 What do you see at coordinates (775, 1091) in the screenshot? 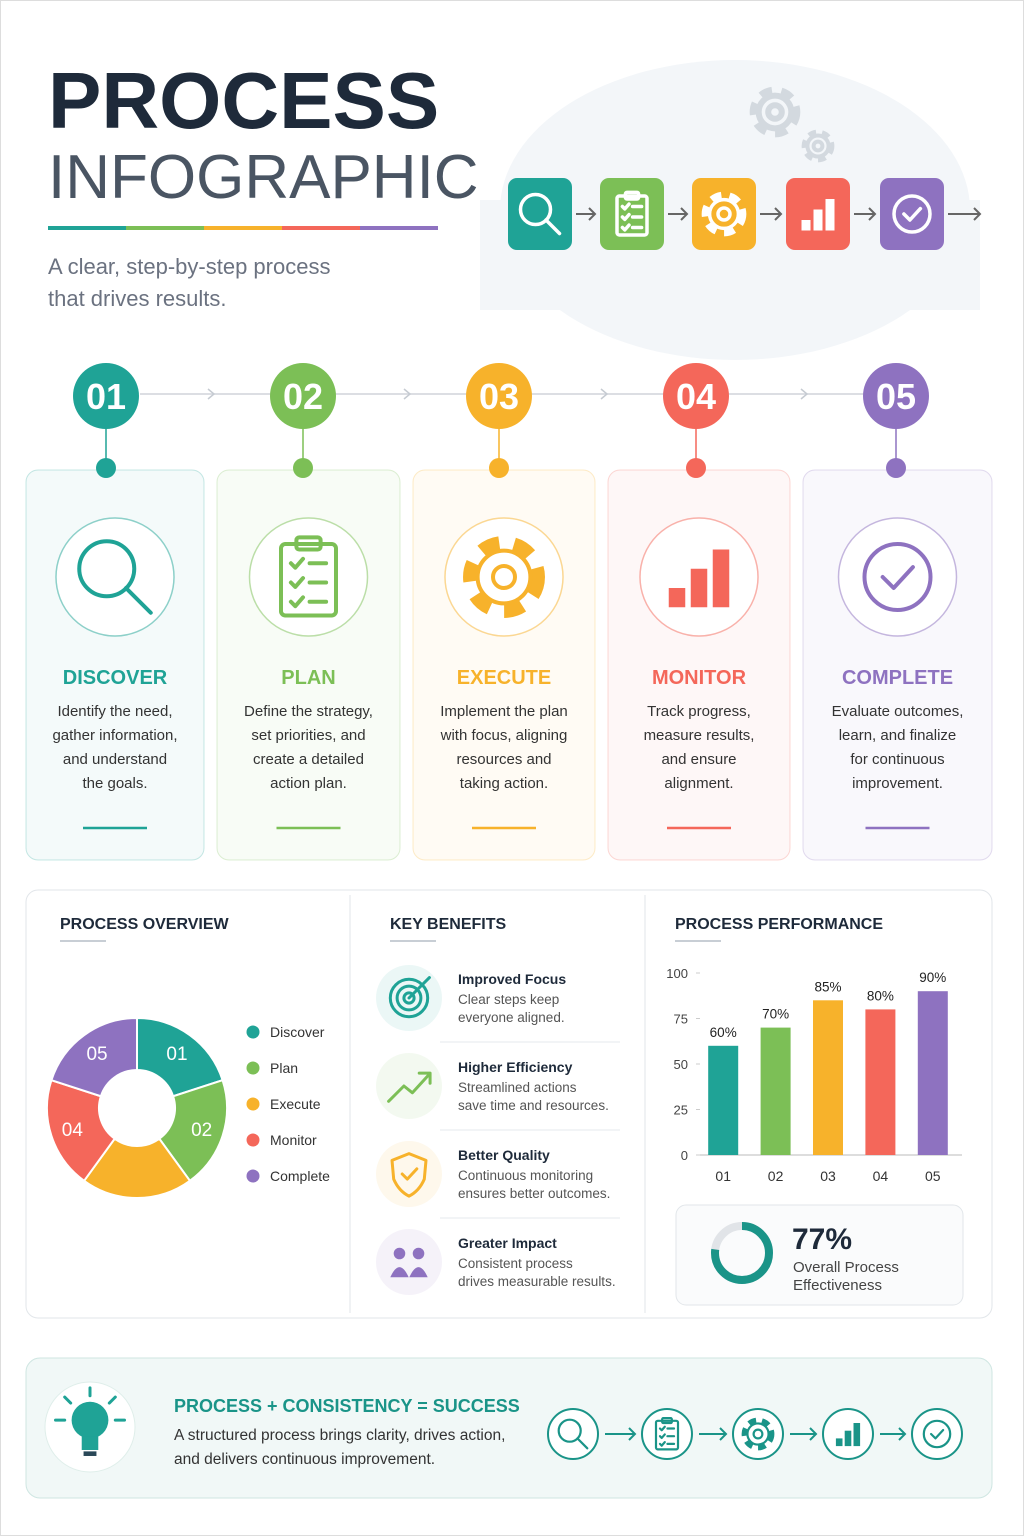
I see `bar` at bounding box center [775, 1091].